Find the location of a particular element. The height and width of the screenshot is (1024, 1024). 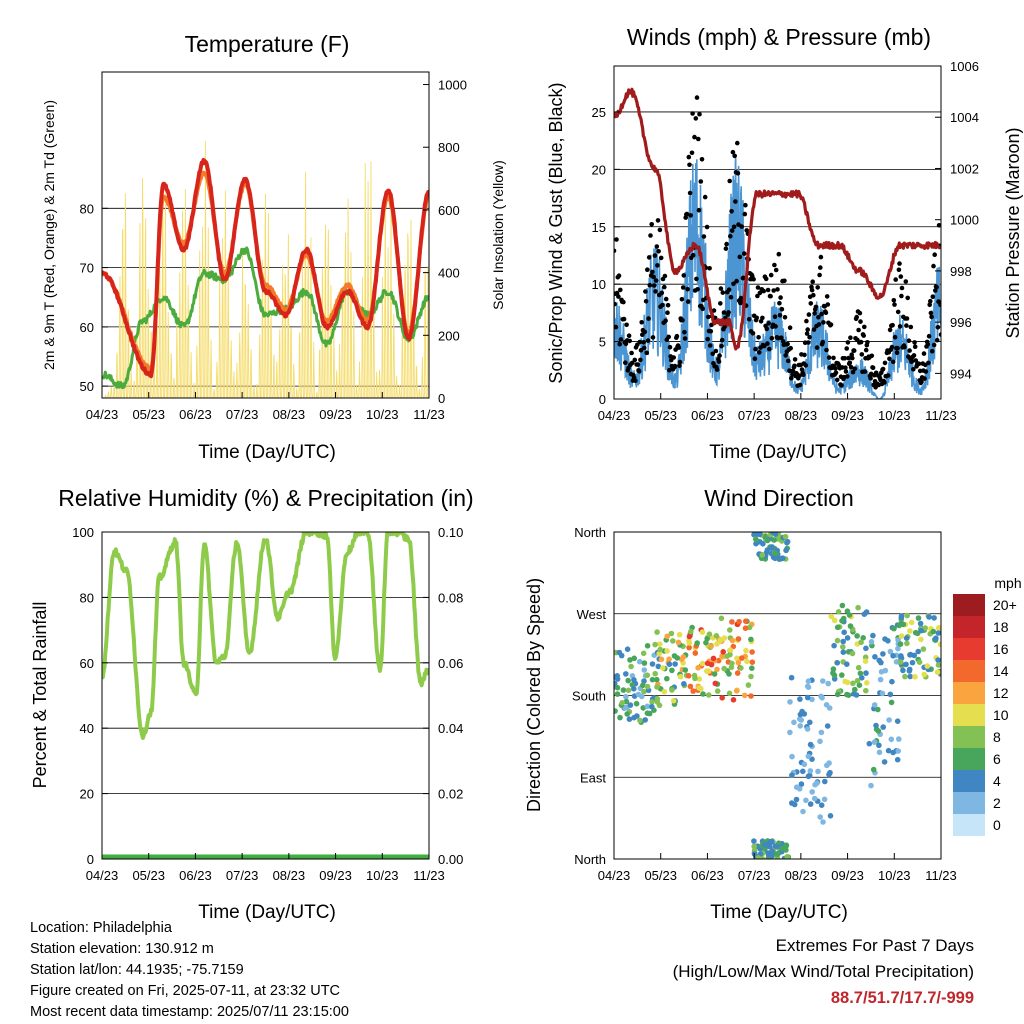

right-tick-label: 0.08 is located at coordinates (450, 597).